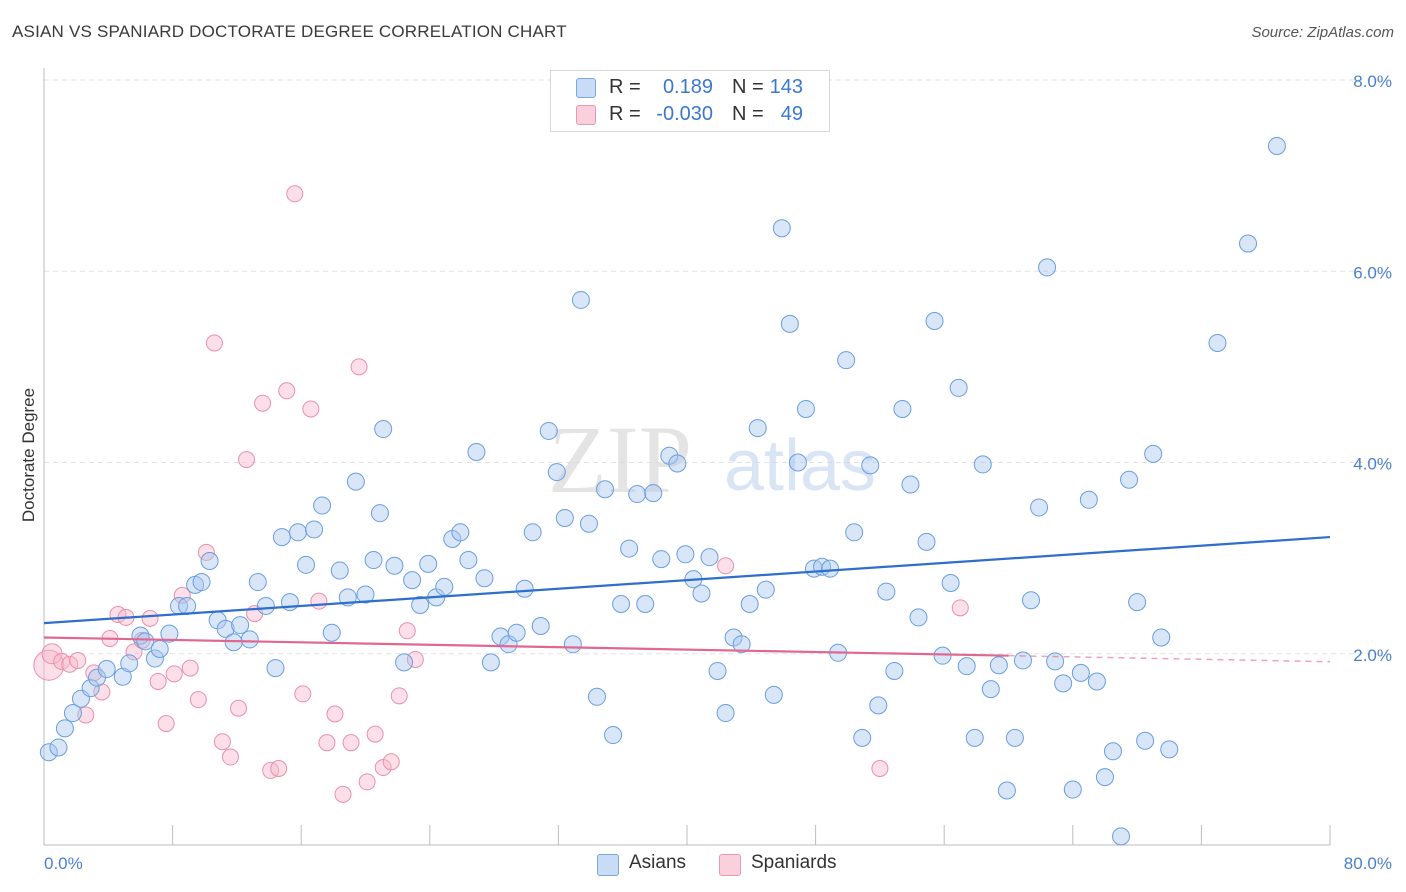 Image resolution: width=1406 pixels, height=892 pixels. Describe the element at coordinates (586, 88) in the screenshot. I see `legend-swatch-asians` at that location.